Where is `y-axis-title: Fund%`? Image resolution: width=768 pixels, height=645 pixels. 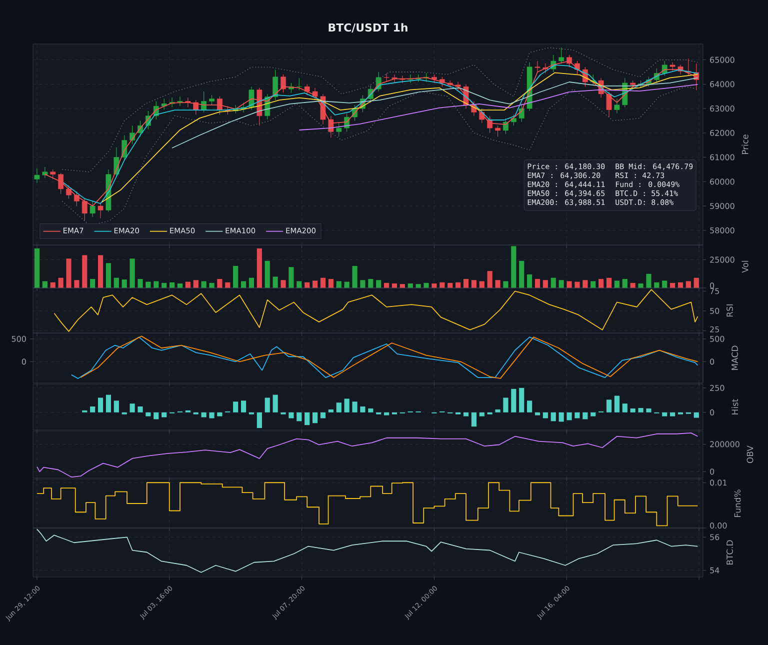 y-axis-title: Fund% is located at coordinates (737, 503).